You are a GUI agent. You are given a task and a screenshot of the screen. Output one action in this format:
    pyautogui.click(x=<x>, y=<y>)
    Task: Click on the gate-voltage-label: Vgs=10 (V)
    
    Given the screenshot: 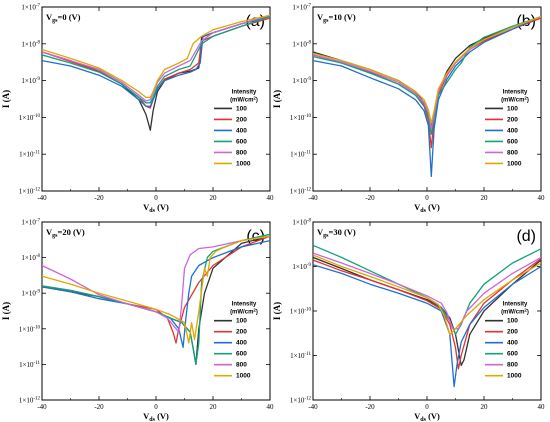 What is the action you would take?
    pyautogui.click(x=336, y=18)
    